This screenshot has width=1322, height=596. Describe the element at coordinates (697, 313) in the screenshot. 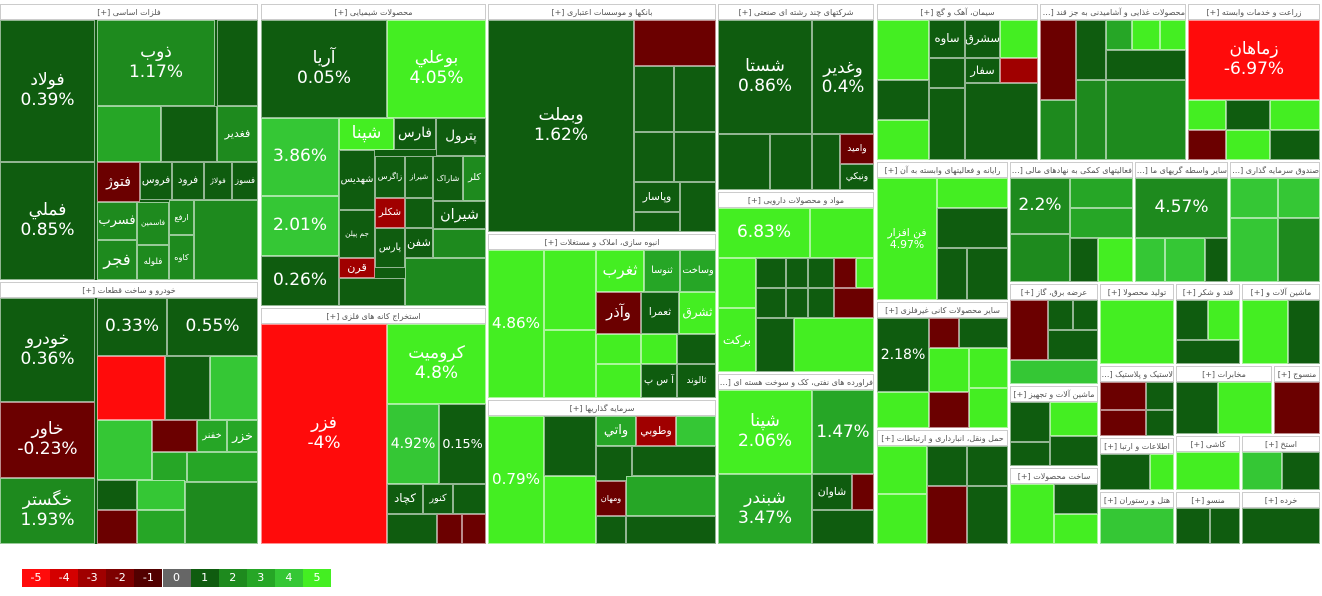

I see `stock-tile: ثشرق` at that location.